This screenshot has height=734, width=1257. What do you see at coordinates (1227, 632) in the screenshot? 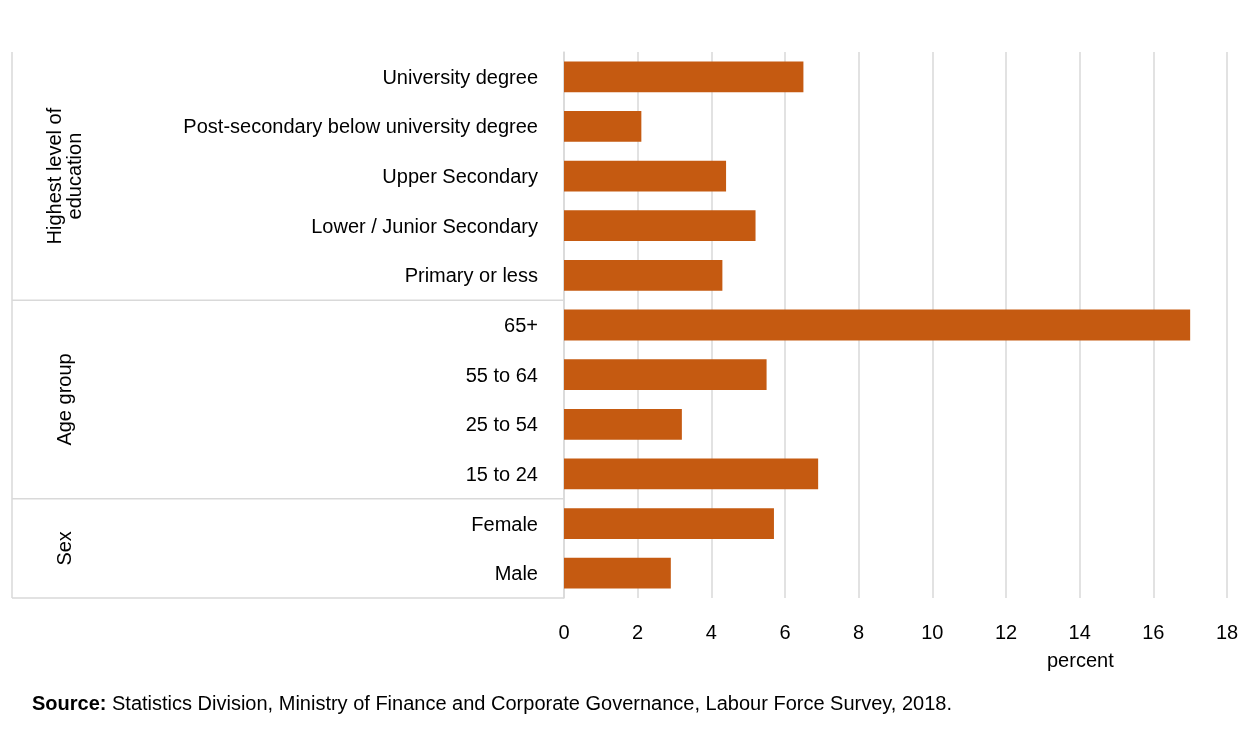
I see `x-tick-label: 18` at bounding box center [1227, 632].